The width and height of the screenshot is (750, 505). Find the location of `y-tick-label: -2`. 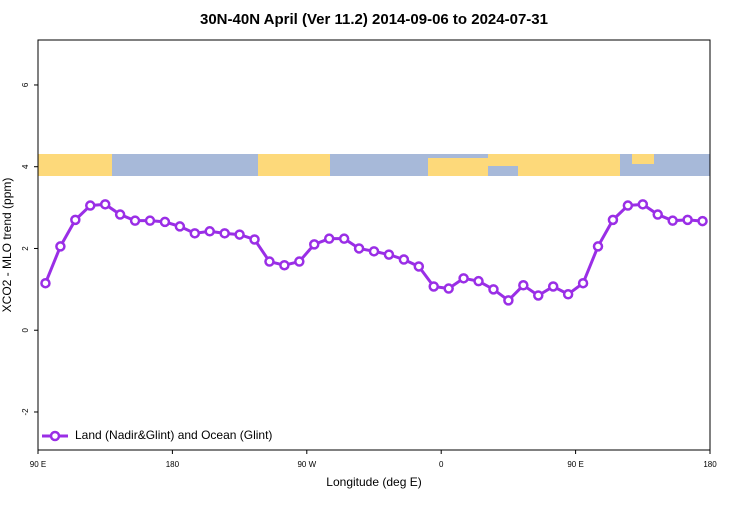

y-tick-label: -2 is located at coordinates (25, 412).